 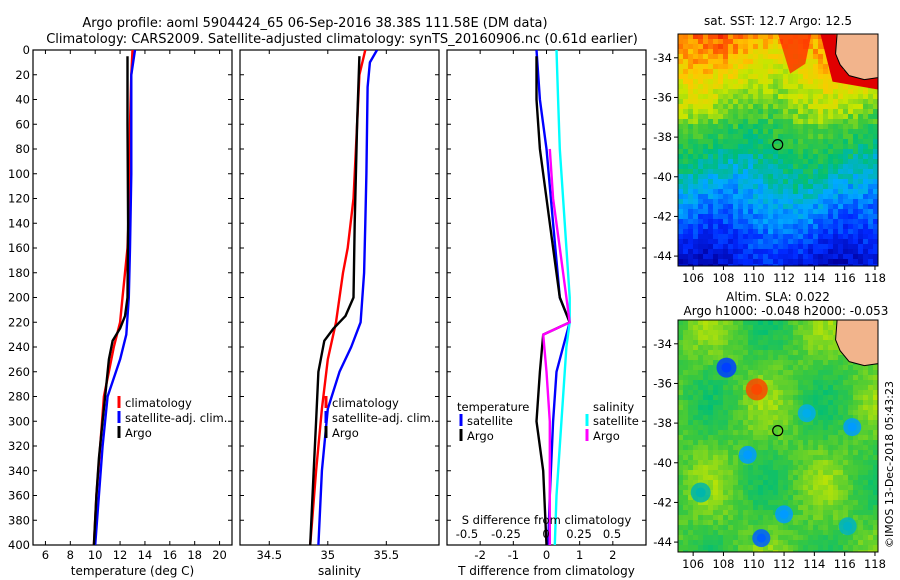 I want to click on map-x-tick-label: 118, so click(x=875, y=564).